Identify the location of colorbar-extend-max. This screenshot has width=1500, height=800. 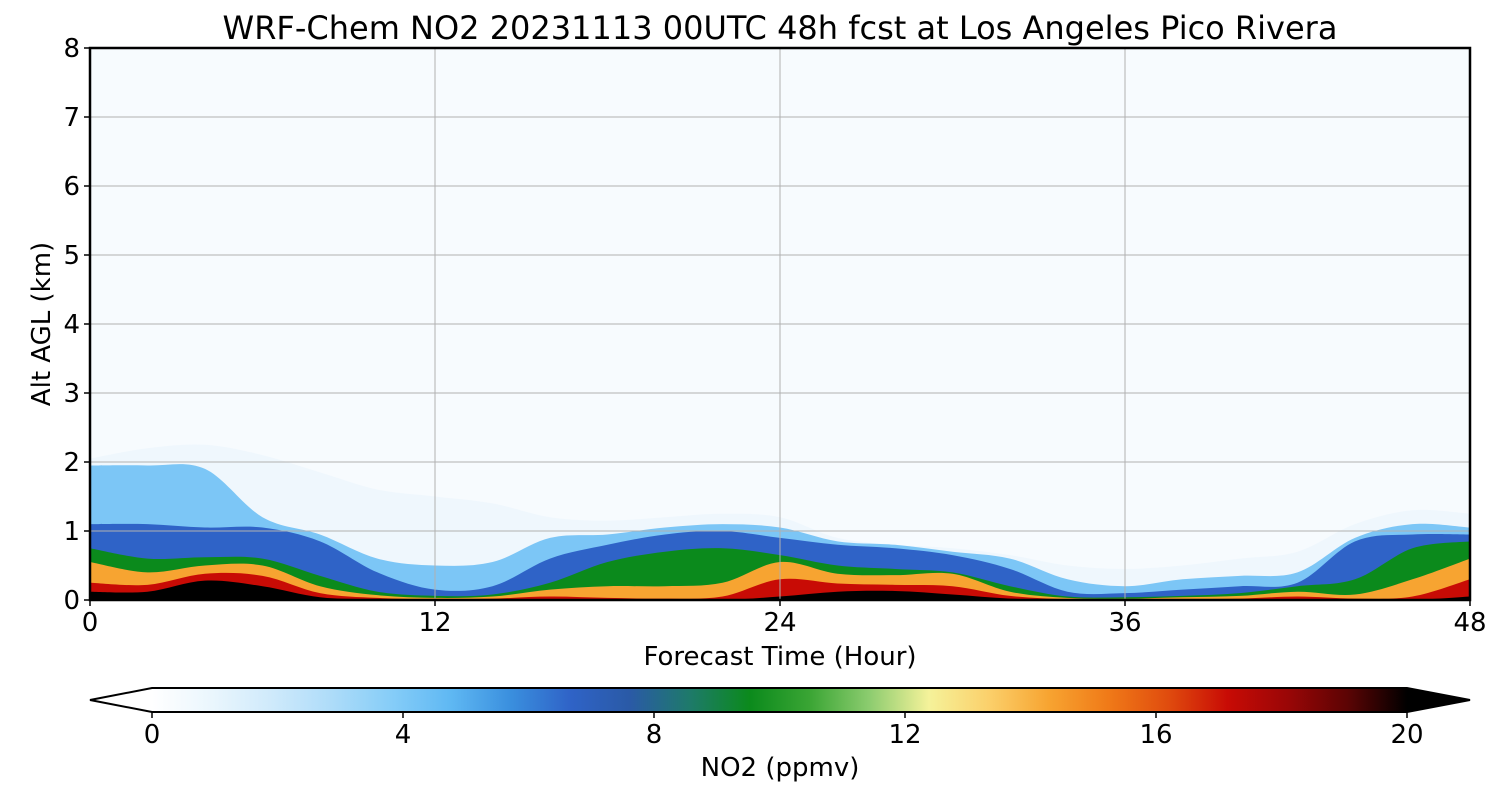
(1438, 700).